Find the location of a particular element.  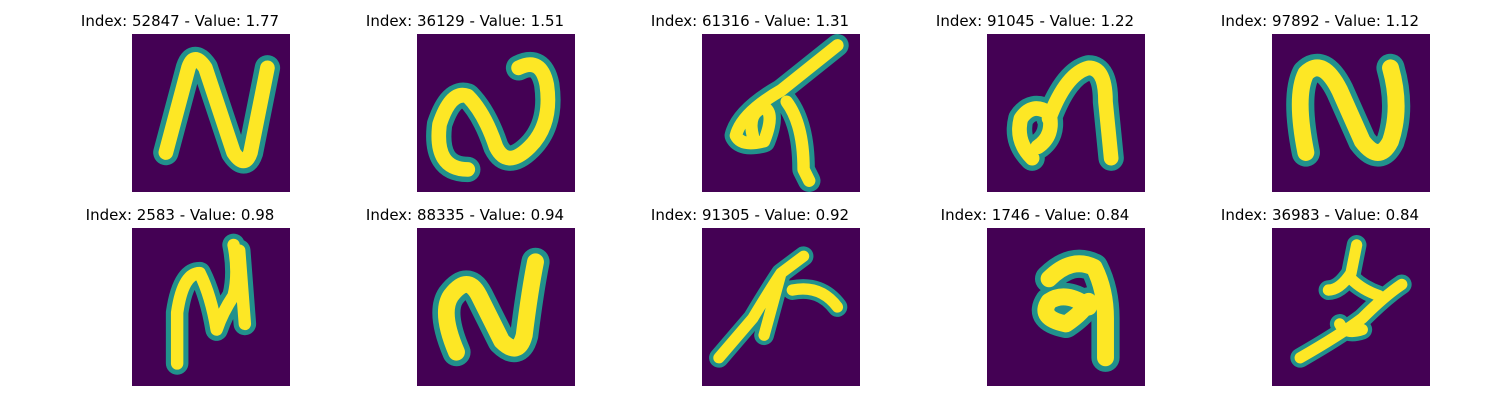

panel-7: Index: 88335 - Value: 0.94 is located at coordinates (465, 290).